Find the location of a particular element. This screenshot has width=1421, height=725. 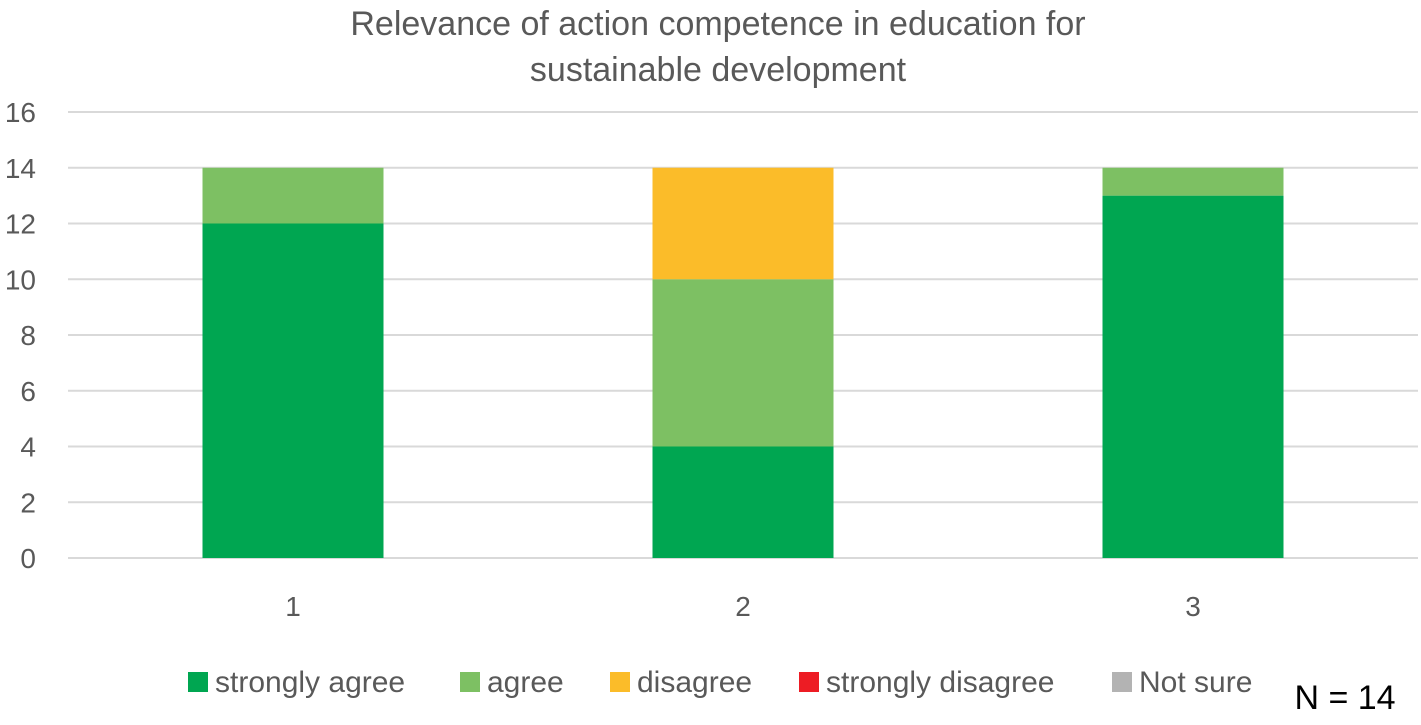

legend-item: Not sure is located at coordinates (1182, 682).